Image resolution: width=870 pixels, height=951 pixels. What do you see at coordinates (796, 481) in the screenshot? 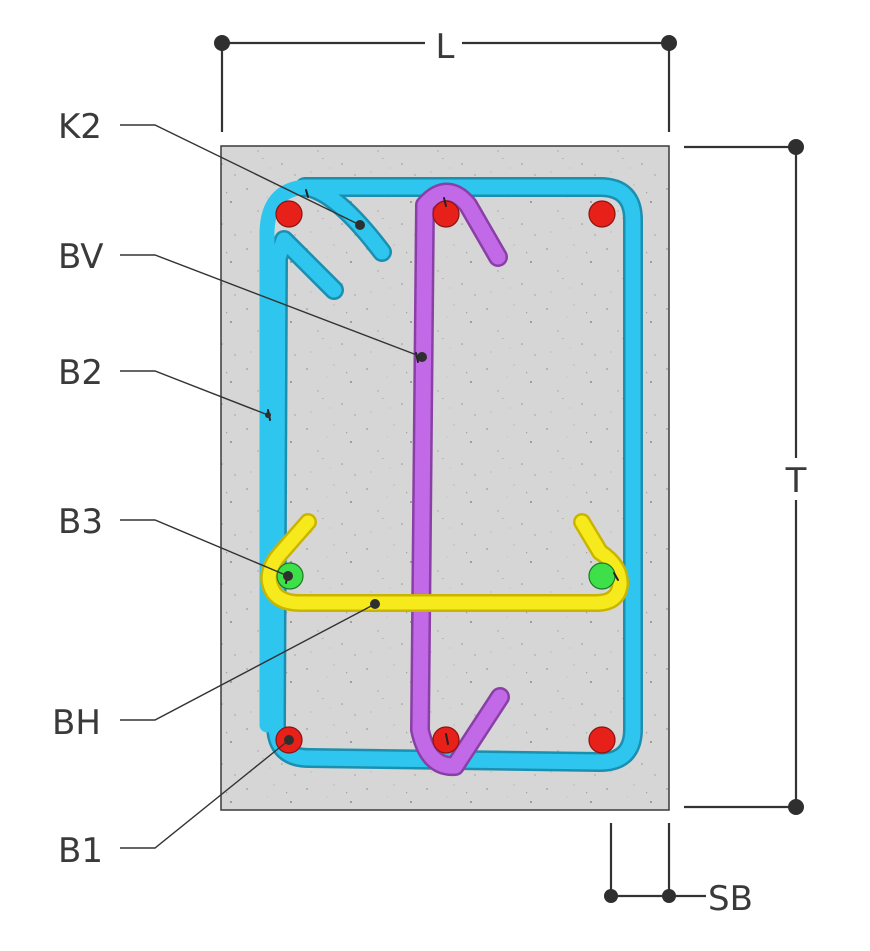
I see `dimension-t-label: T` at bounding box center [796, 481].